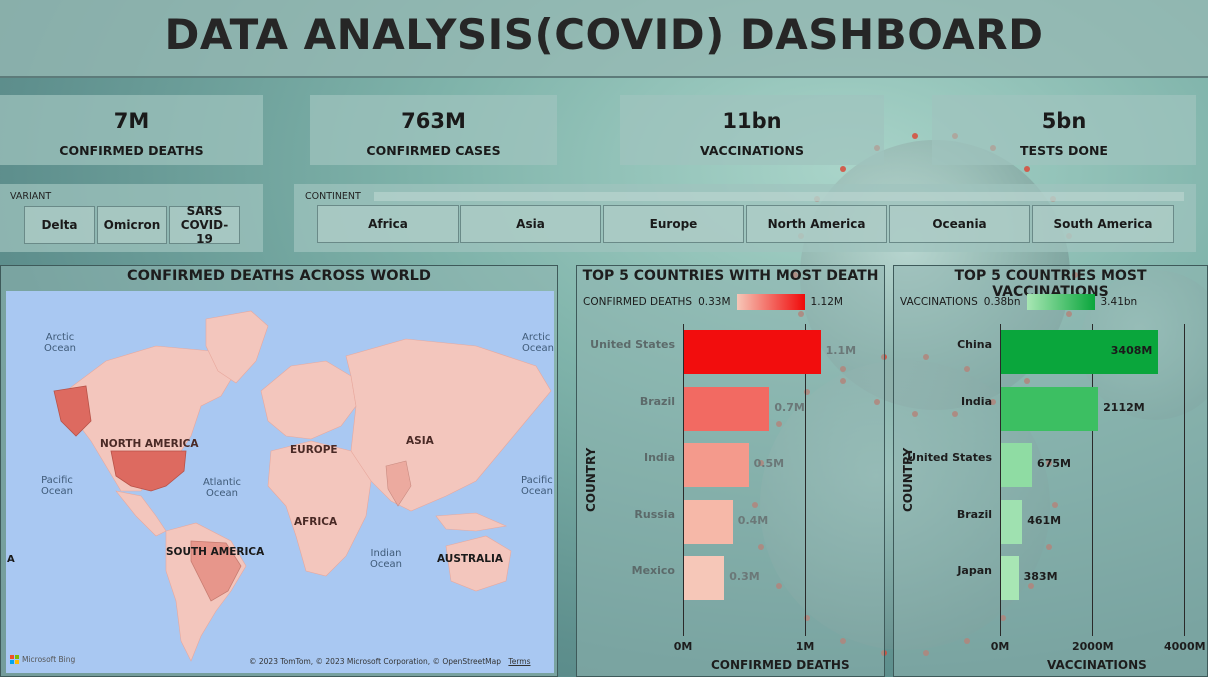 The width and height of the screenshot is (1208, 677). Describe the element at coordinates (388, 224) in the screenshot. I see `continent-option-africa: Africa` at that location.